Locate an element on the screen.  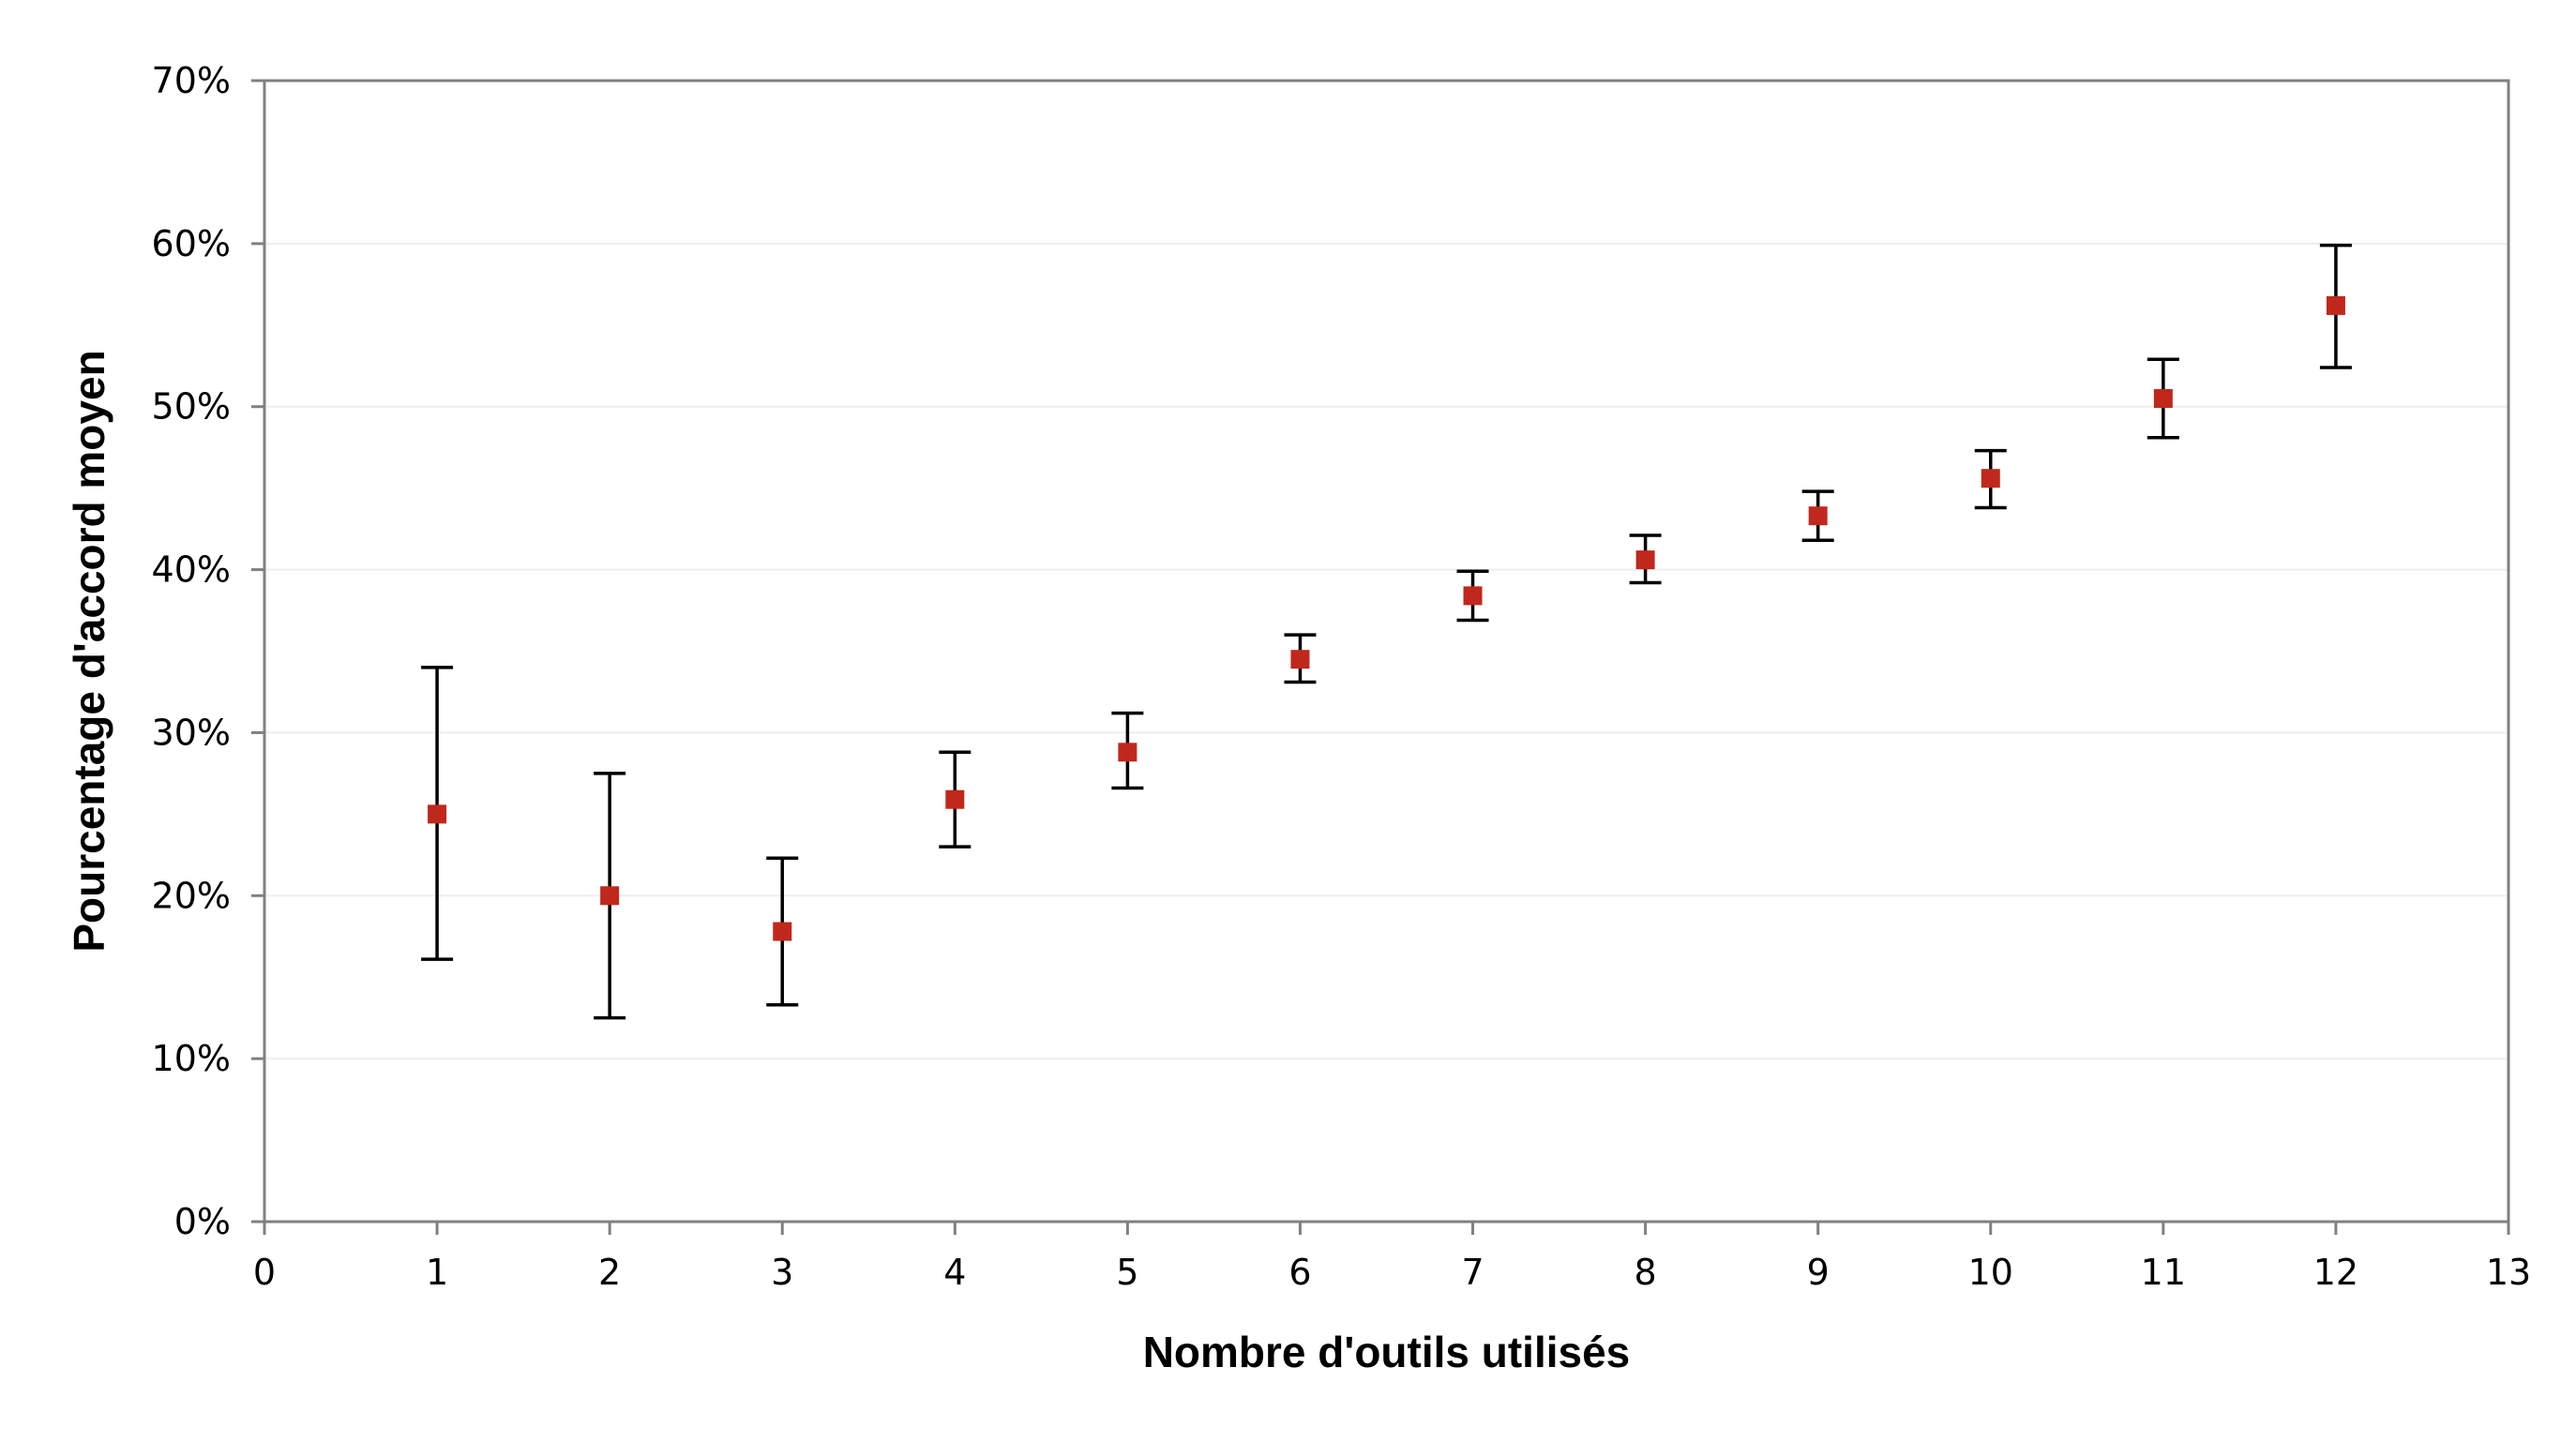
y-tick-label: 0% is located at coordinates (202, 1221).